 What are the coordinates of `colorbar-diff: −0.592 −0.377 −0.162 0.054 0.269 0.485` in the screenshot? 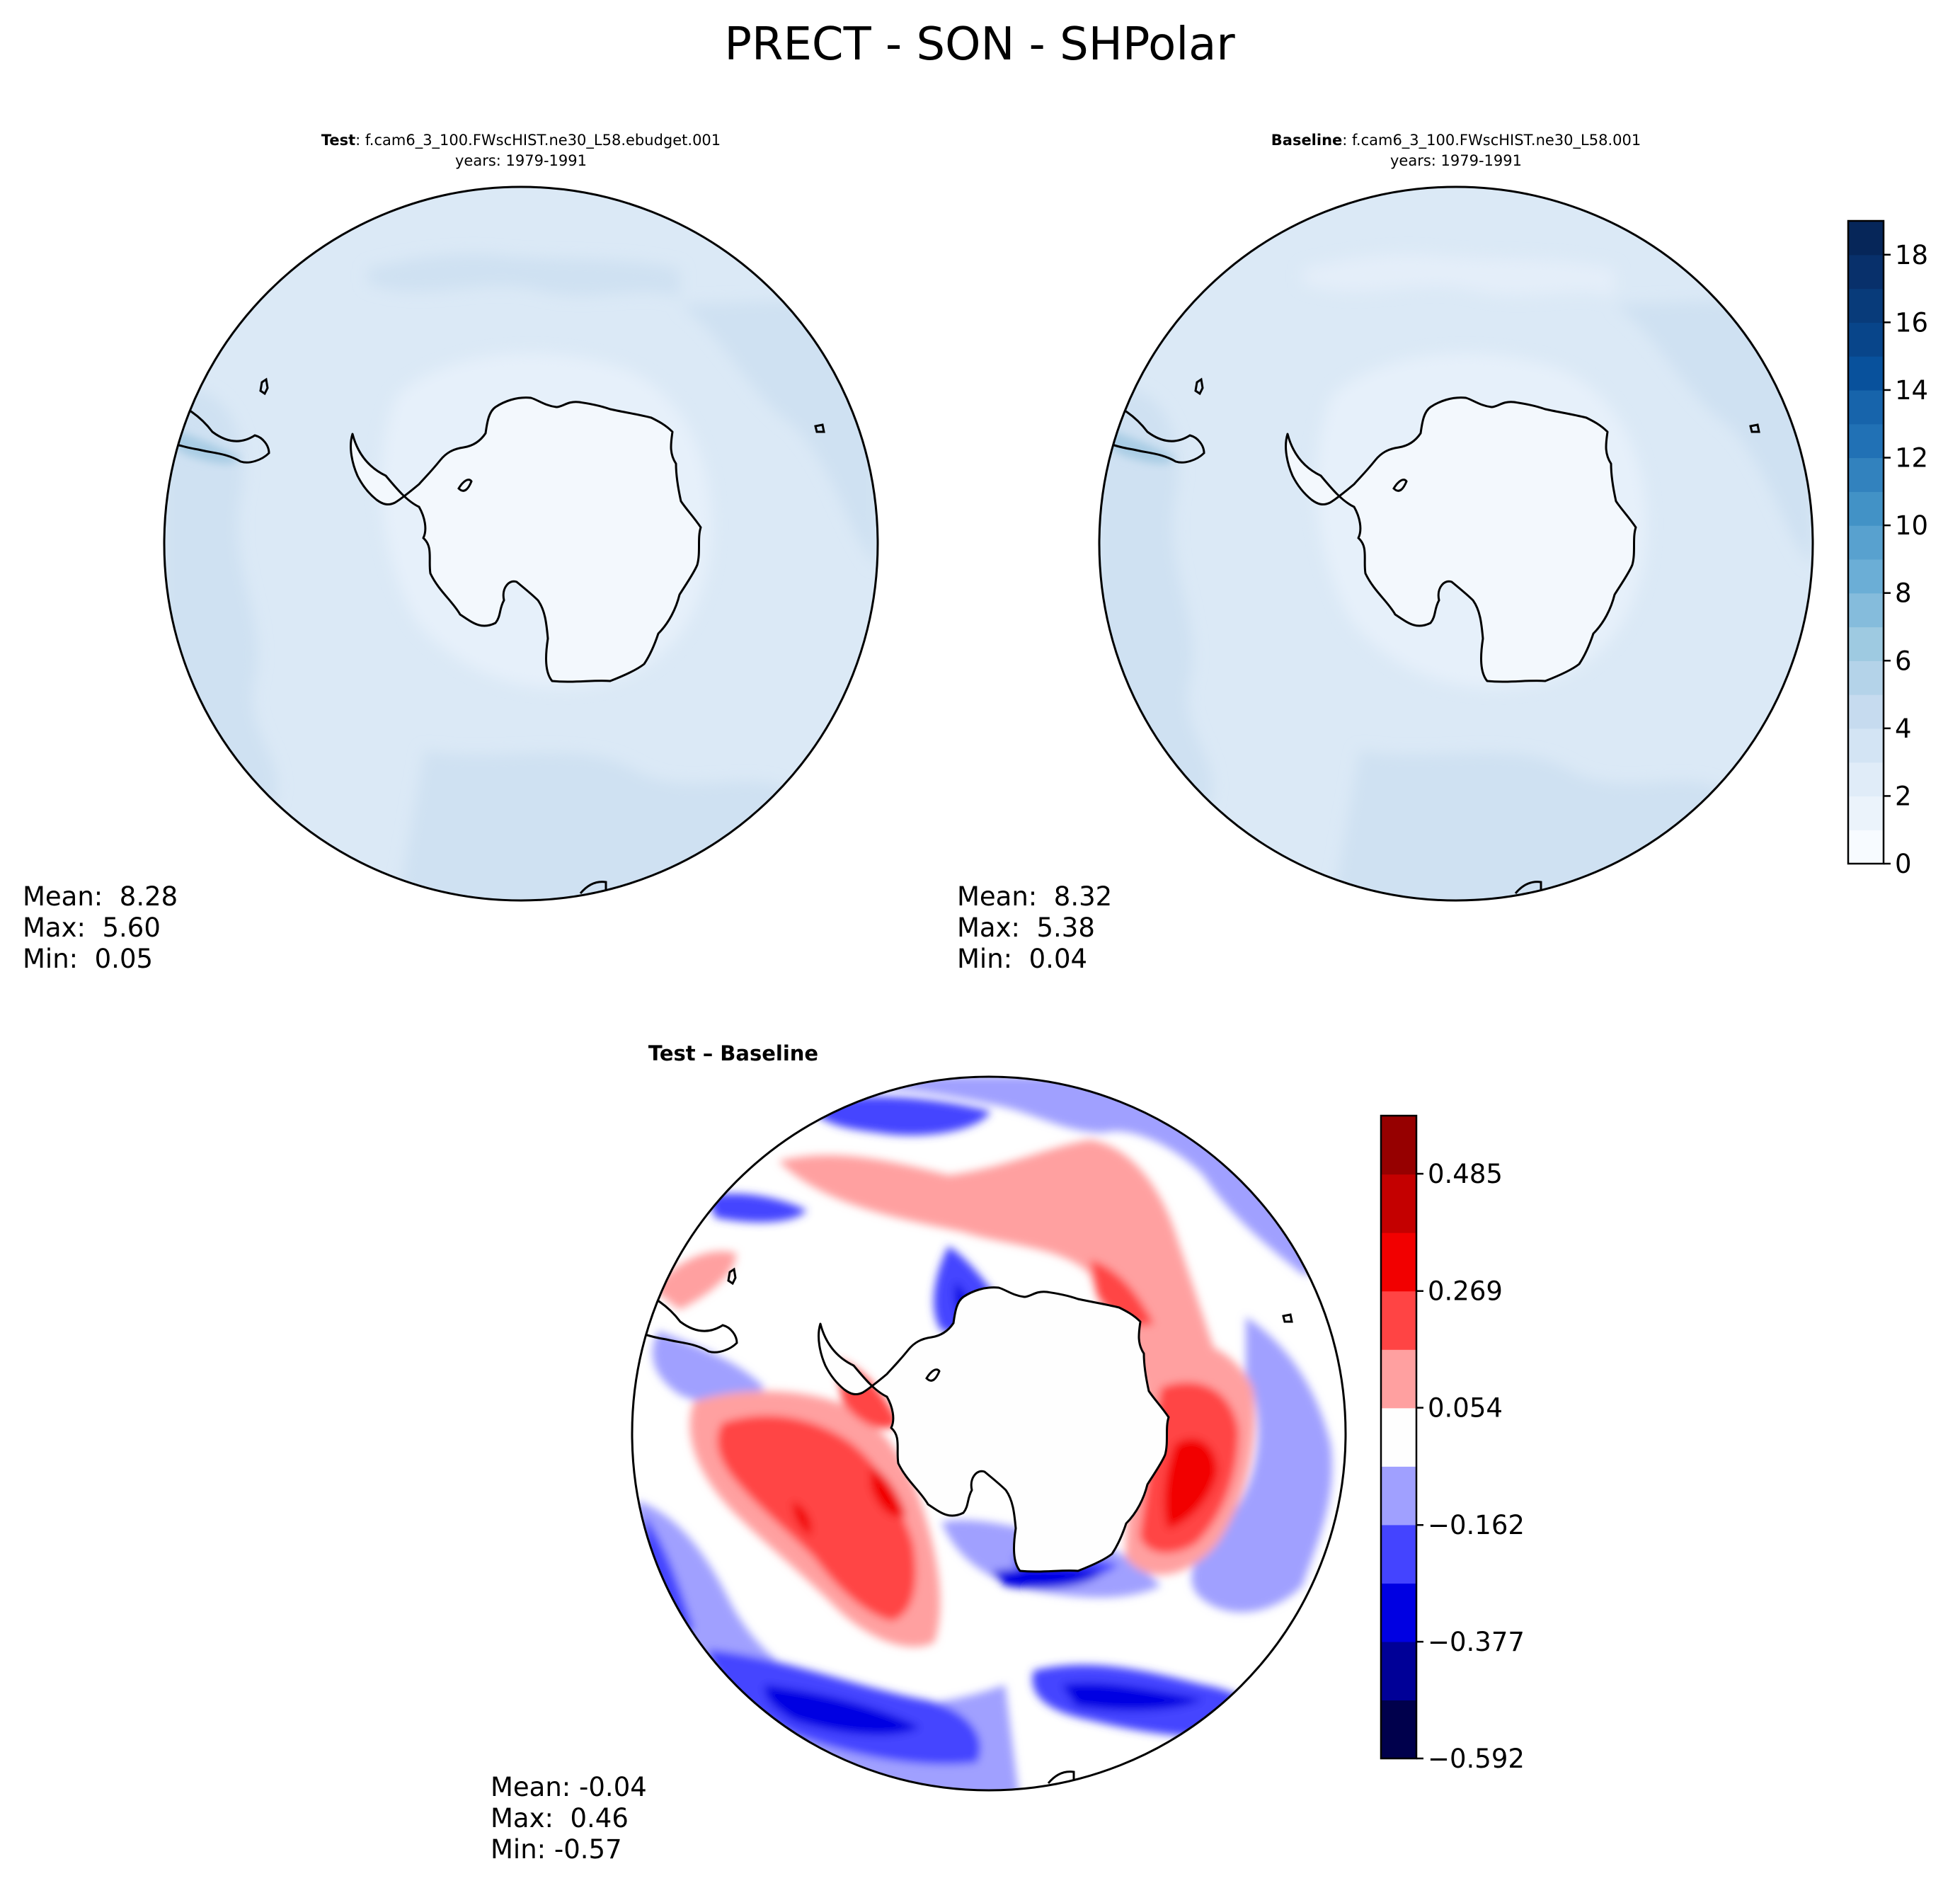 It's located at (1452, 1444).